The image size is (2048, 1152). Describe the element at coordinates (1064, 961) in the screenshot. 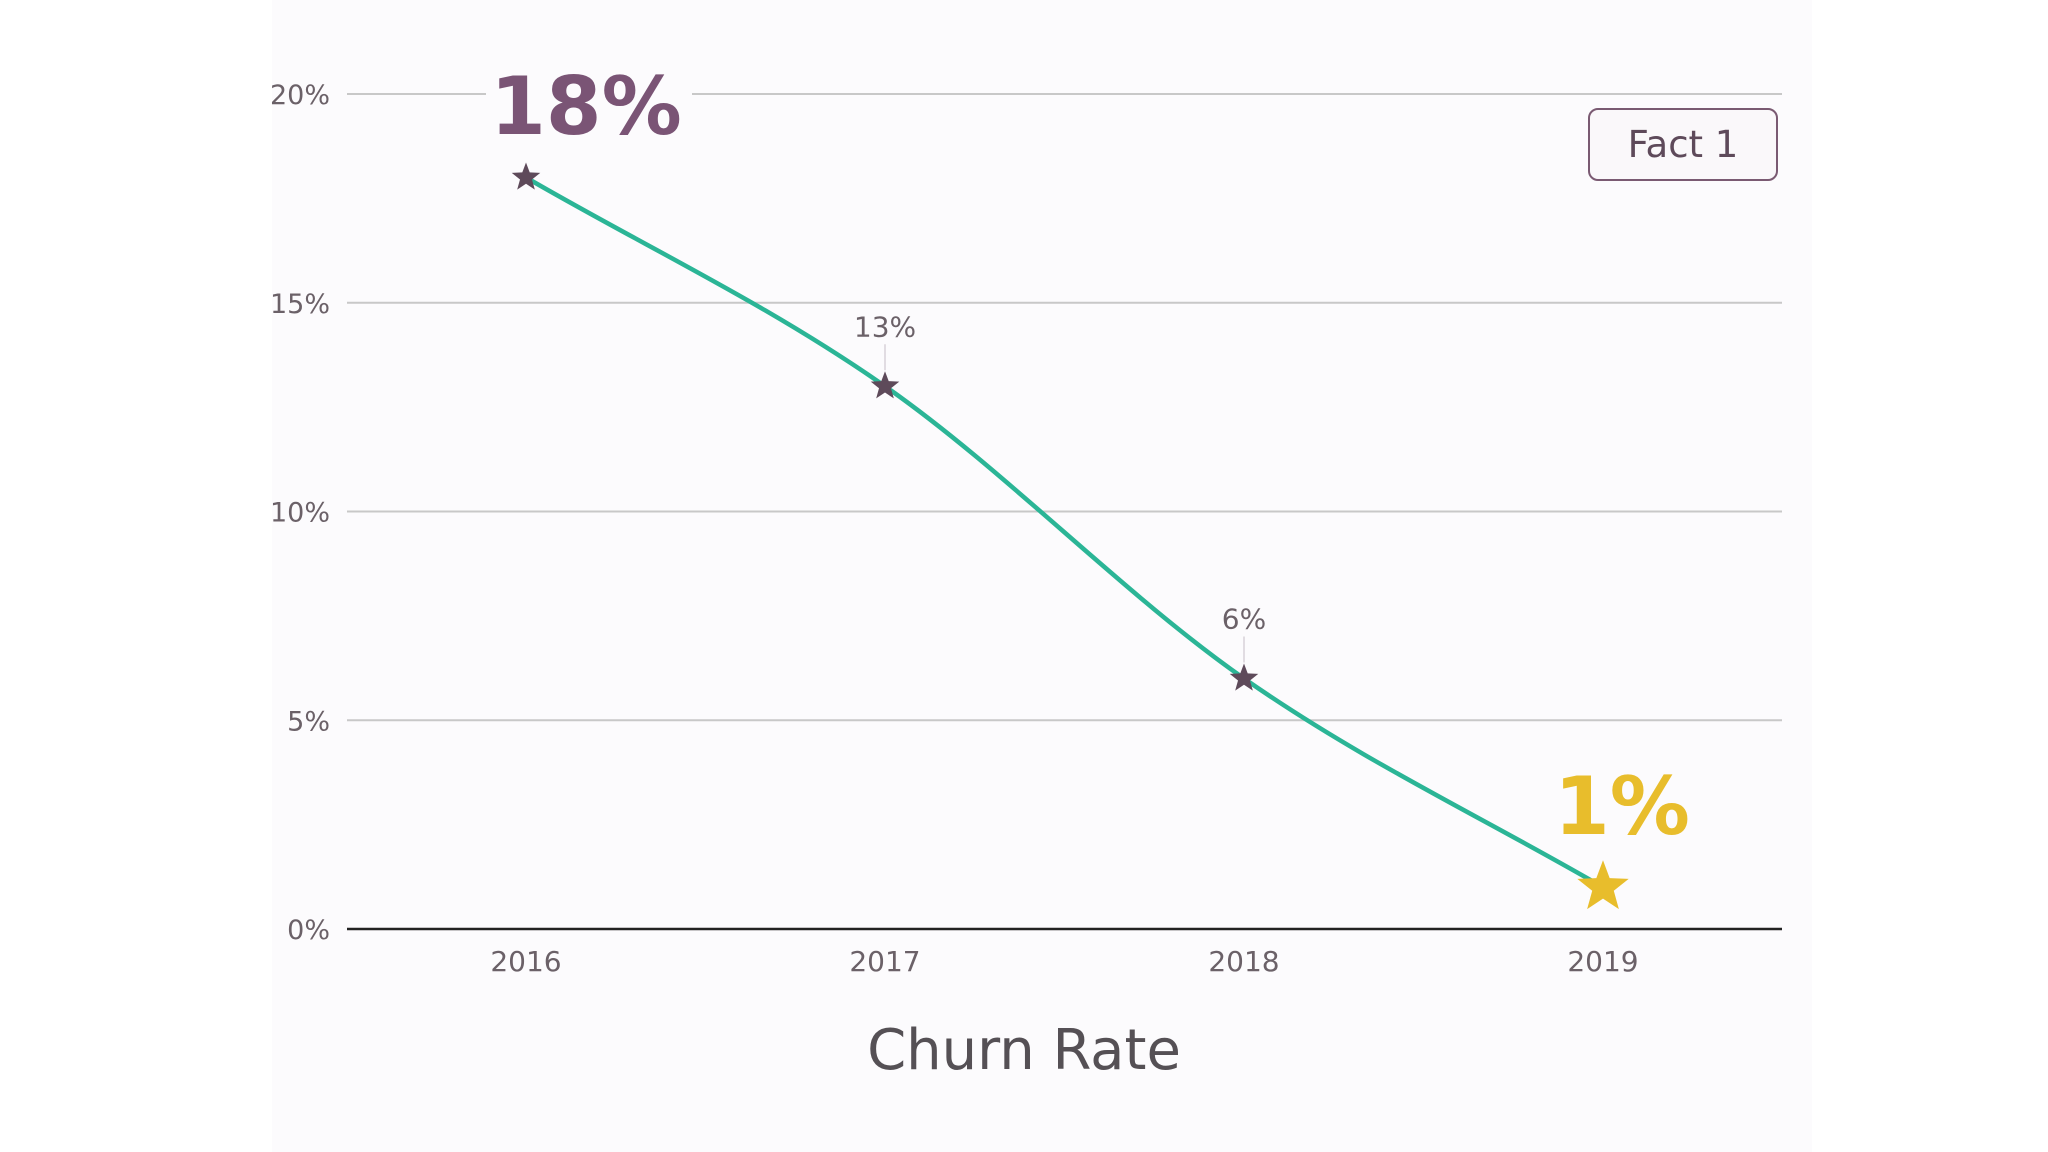

I see `x-axis-tick-labels: 2016 2017 2018 2019` at that location.